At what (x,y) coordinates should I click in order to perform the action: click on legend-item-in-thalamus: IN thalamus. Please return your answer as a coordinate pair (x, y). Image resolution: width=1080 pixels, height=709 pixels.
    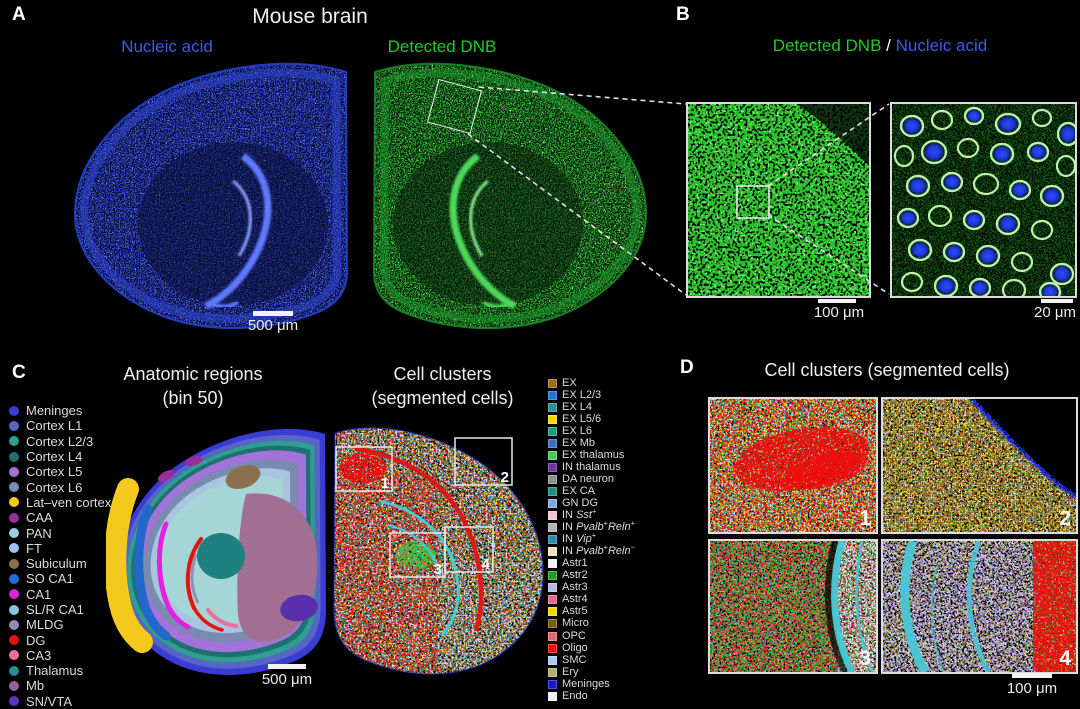
    Looking at the image, I should click on (591, 467).